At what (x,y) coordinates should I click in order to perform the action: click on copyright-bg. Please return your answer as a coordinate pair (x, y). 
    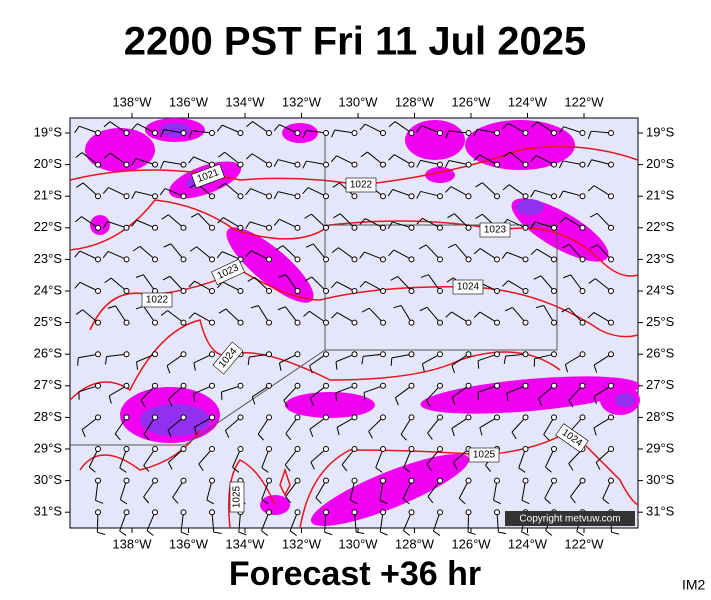
    Looking at the image, I should click on (570, 518).